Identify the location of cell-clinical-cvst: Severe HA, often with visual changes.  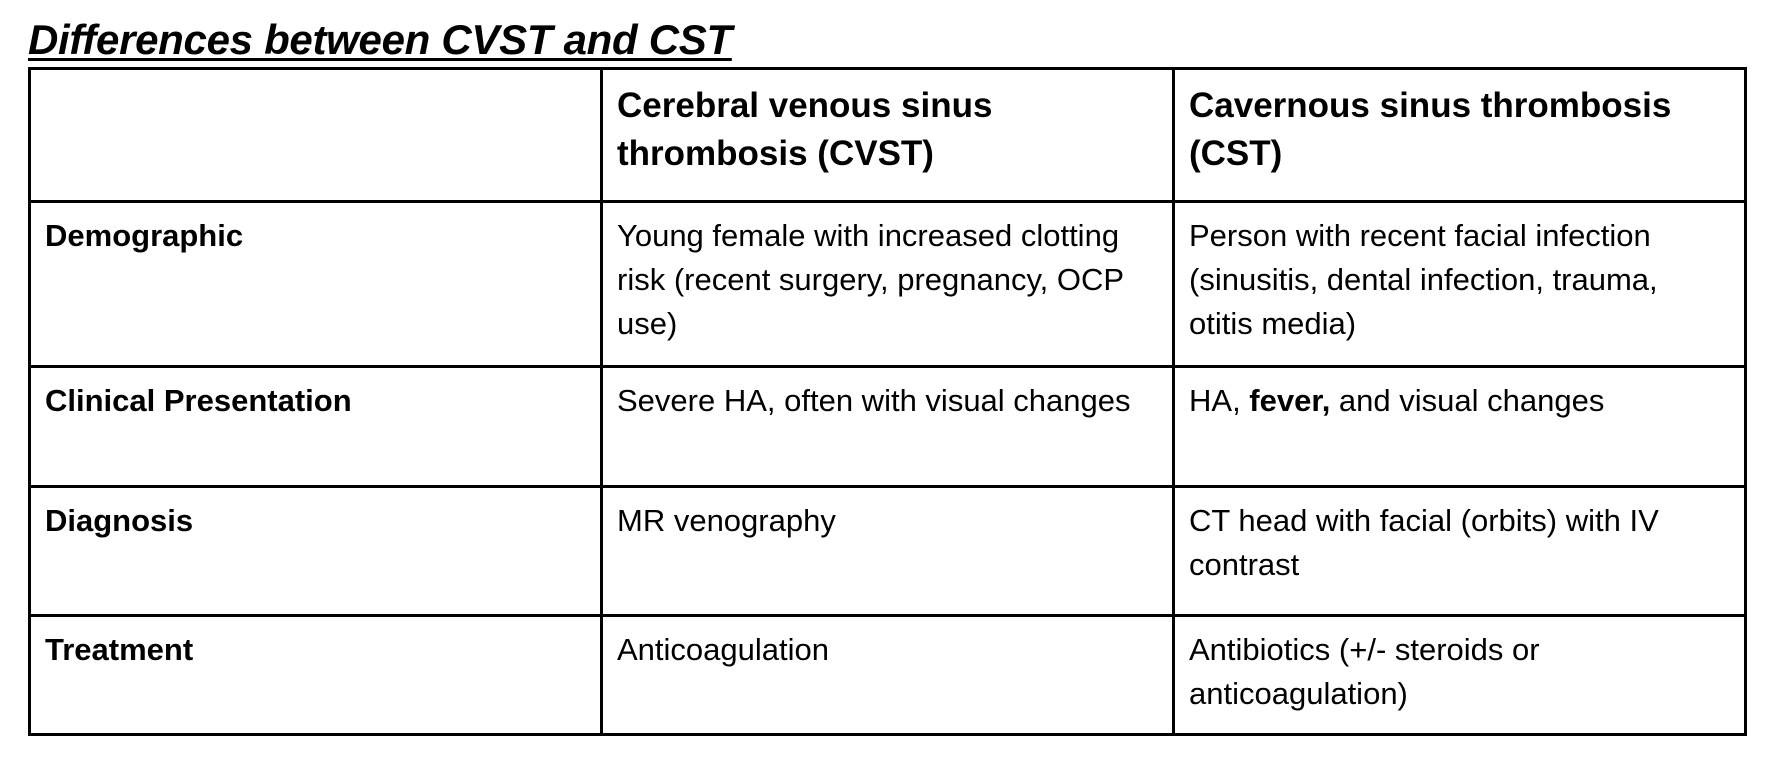
(887, 426).